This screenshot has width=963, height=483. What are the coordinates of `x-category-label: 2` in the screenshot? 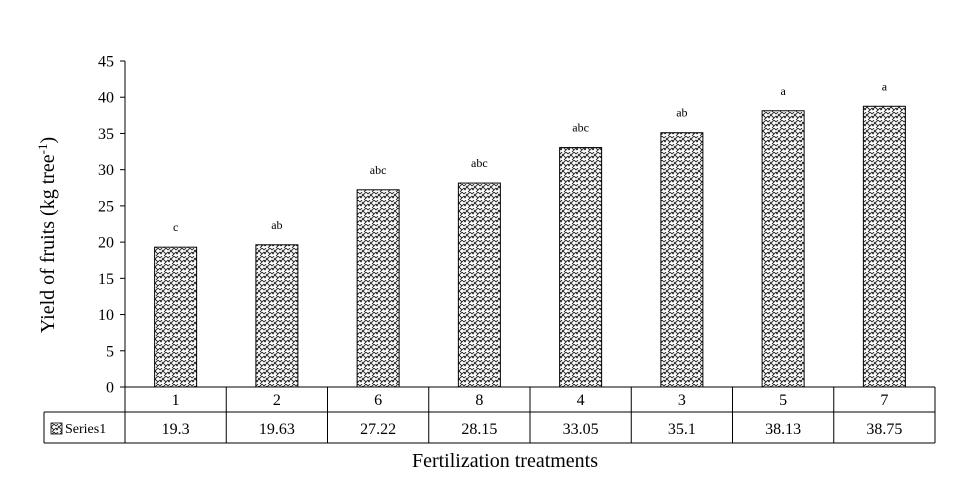 It's located at (277, 400).